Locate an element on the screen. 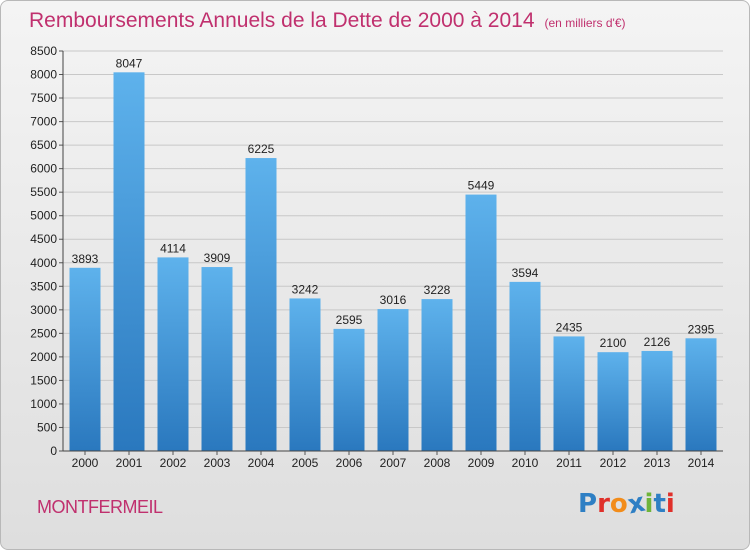 The height and width of the screenshot is (550, 750). x-tick-label: 2003 is located at coordinates (217, 463).